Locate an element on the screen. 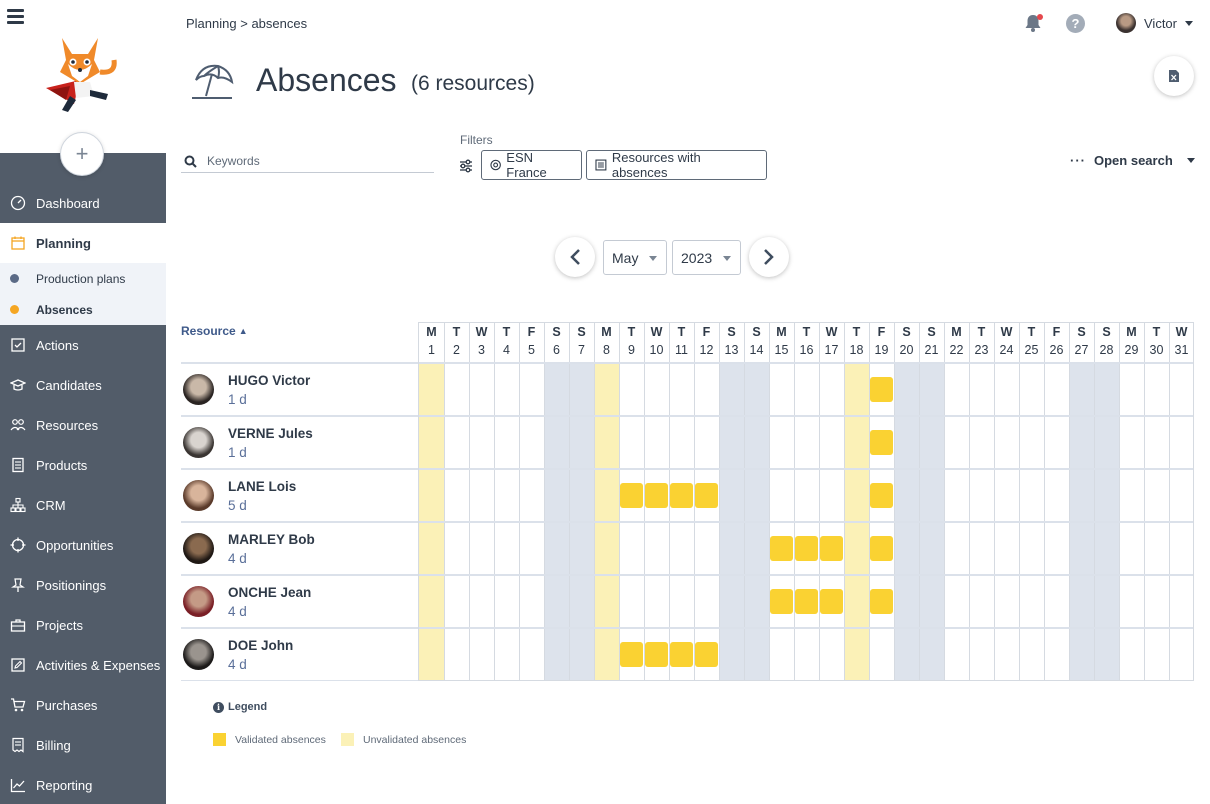  resource-row: DOE John 4 d is located at coordinates (299, 654).